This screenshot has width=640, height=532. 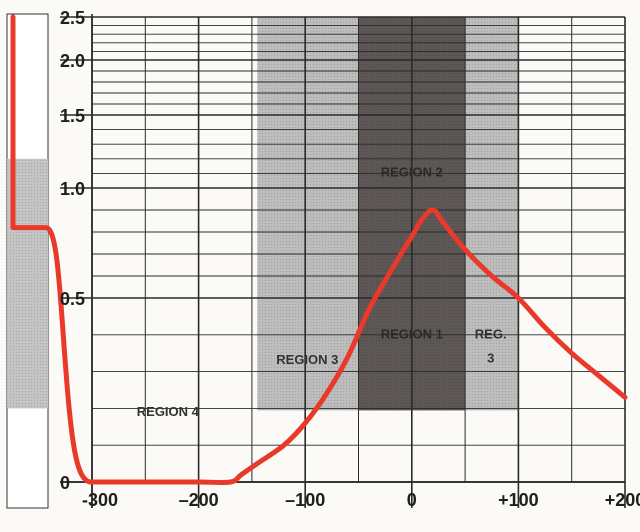 What do you see at coordinates (72, 299) in the screenshot?
I see `y-tick-label: 0.5` at bounding box center [72, 299].